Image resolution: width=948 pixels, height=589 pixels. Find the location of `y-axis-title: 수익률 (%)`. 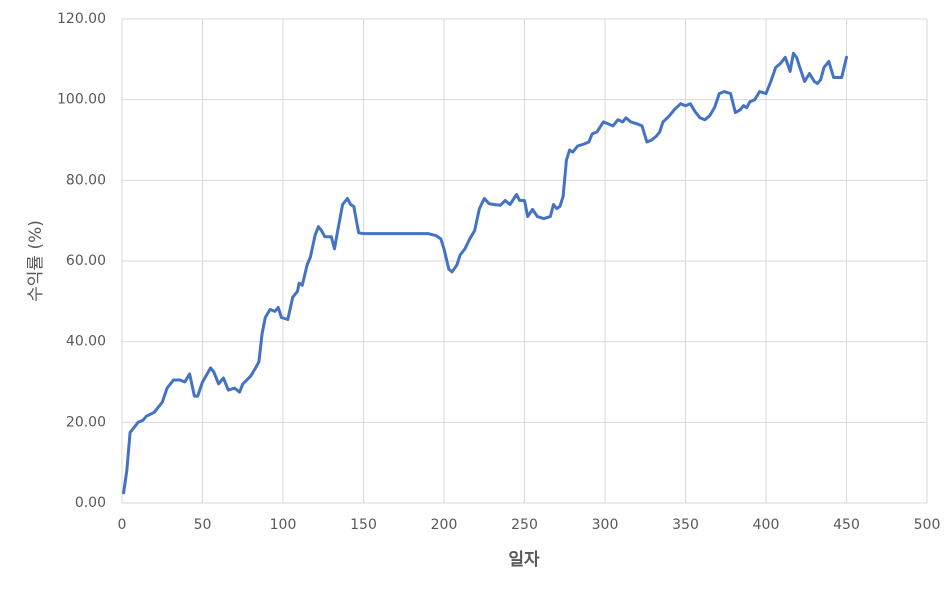

y-axis-title: 수익률 (%) is located at coordinates (36, 261).